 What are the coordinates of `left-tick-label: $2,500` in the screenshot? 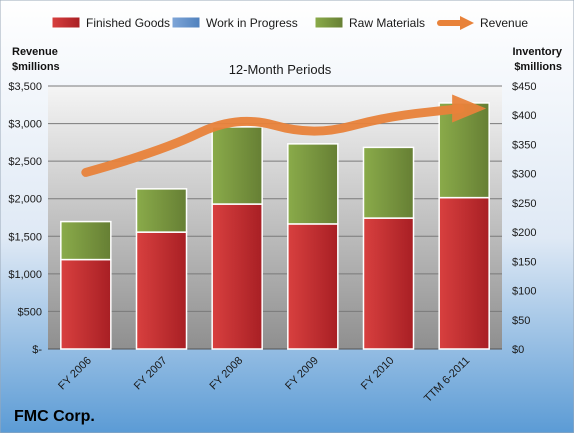 It's located at (25, 162).